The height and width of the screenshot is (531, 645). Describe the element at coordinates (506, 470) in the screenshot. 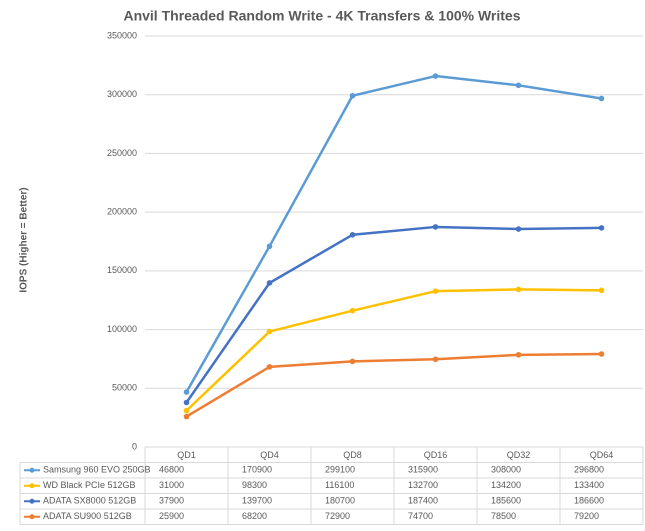

I see `table-value: 308000` at that location.